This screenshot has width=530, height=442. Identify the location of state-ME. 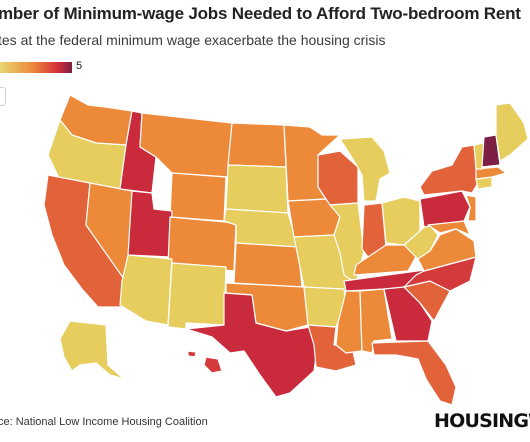
(512, 132).